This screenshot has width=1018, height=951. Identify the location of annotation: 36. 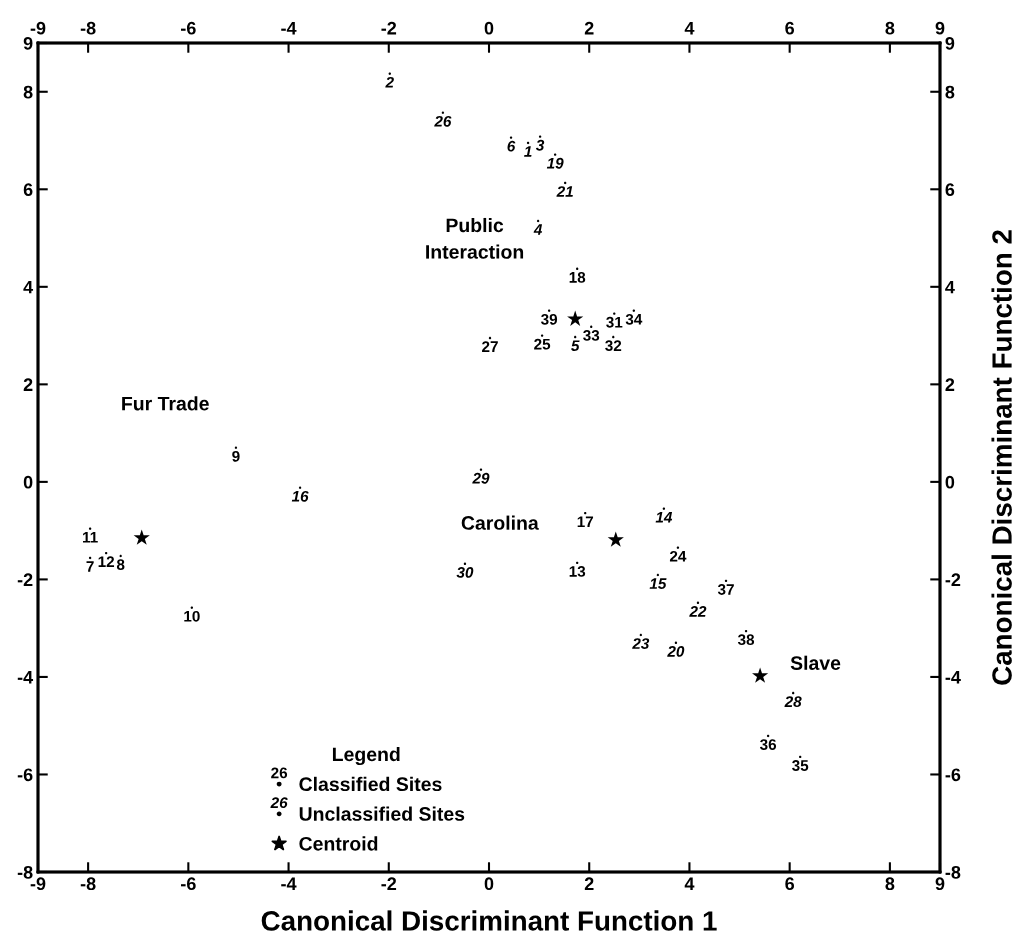
(768, 744).